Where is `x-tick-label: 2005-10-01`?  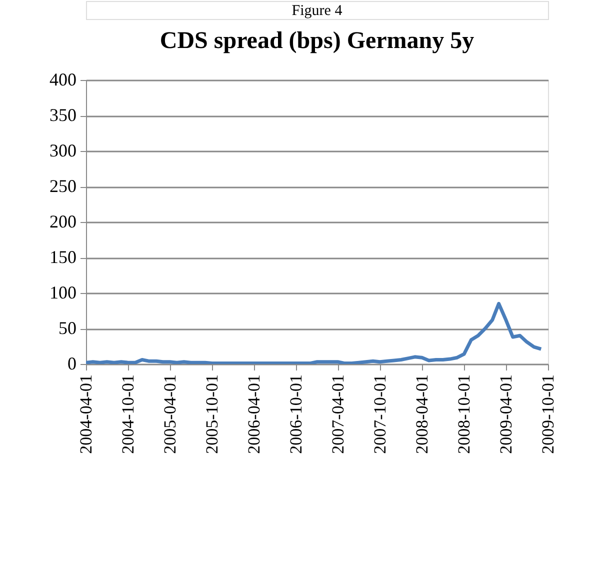 x-tick-label: 2005-10-01 is located at coordinates (212, 414).